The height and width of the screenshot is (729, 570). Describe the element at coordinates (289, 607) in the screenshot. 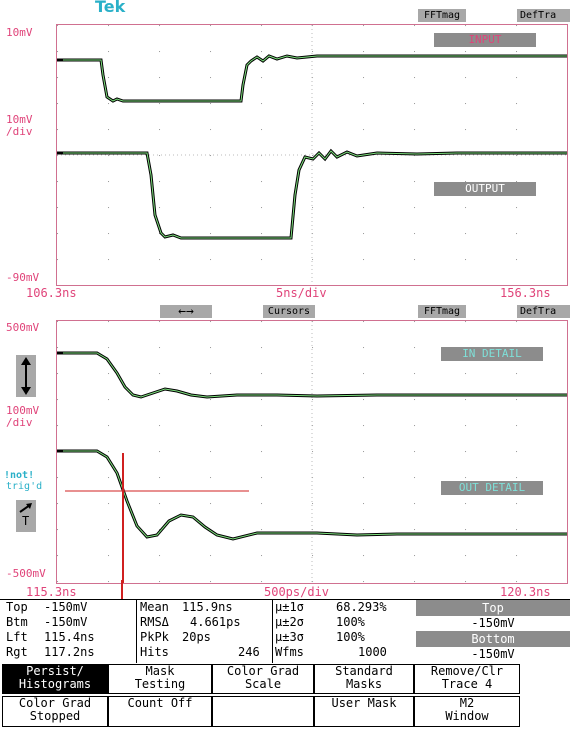

I see `meas-sigma1-key: μ±1σ` at that location.